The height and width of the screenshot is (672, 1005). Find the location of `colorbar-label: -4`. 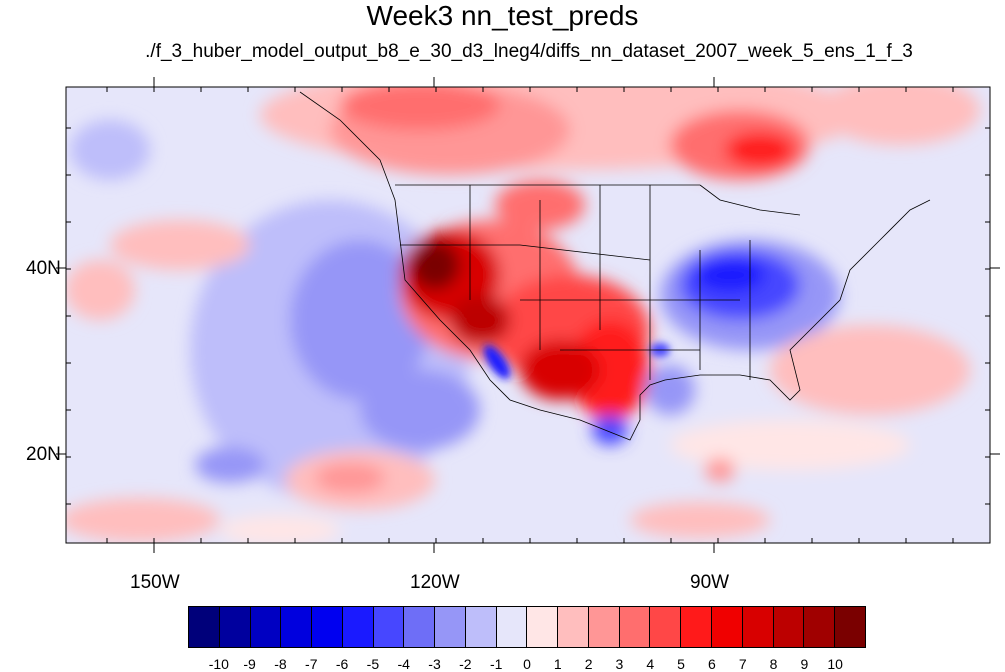

colorbar-label: -4 is located at coordinates (403, 664).